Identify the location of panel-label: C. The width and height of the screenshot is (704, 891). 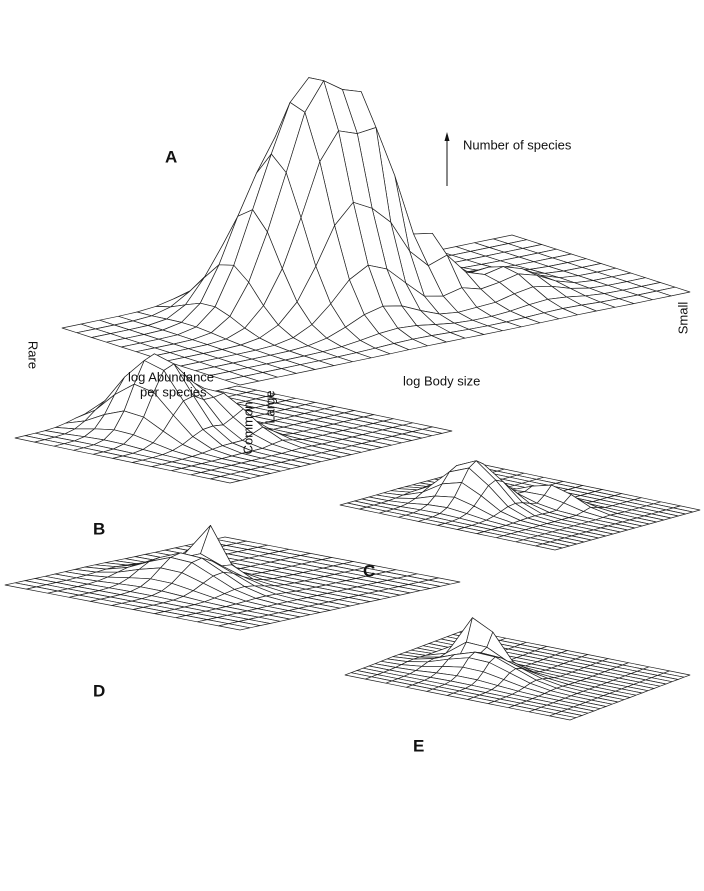
(369, 570).